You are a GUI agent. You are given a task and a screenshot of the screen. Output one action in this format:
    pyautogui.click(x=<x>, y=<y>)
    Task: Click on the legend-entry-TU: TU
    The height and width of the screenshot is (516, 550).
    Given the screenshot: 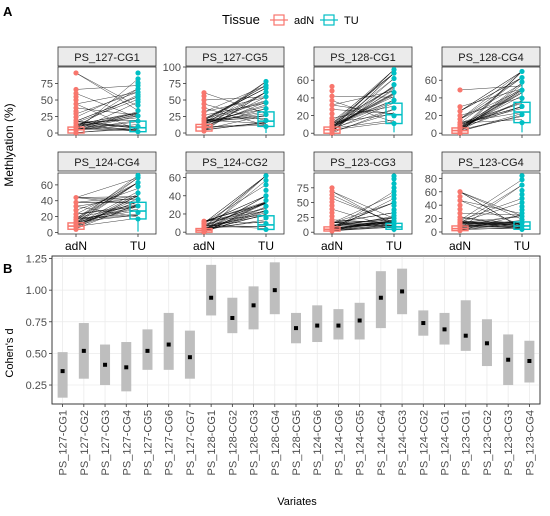 What is the action you would take?
    pyautogui.click(x=339, y=21)
    